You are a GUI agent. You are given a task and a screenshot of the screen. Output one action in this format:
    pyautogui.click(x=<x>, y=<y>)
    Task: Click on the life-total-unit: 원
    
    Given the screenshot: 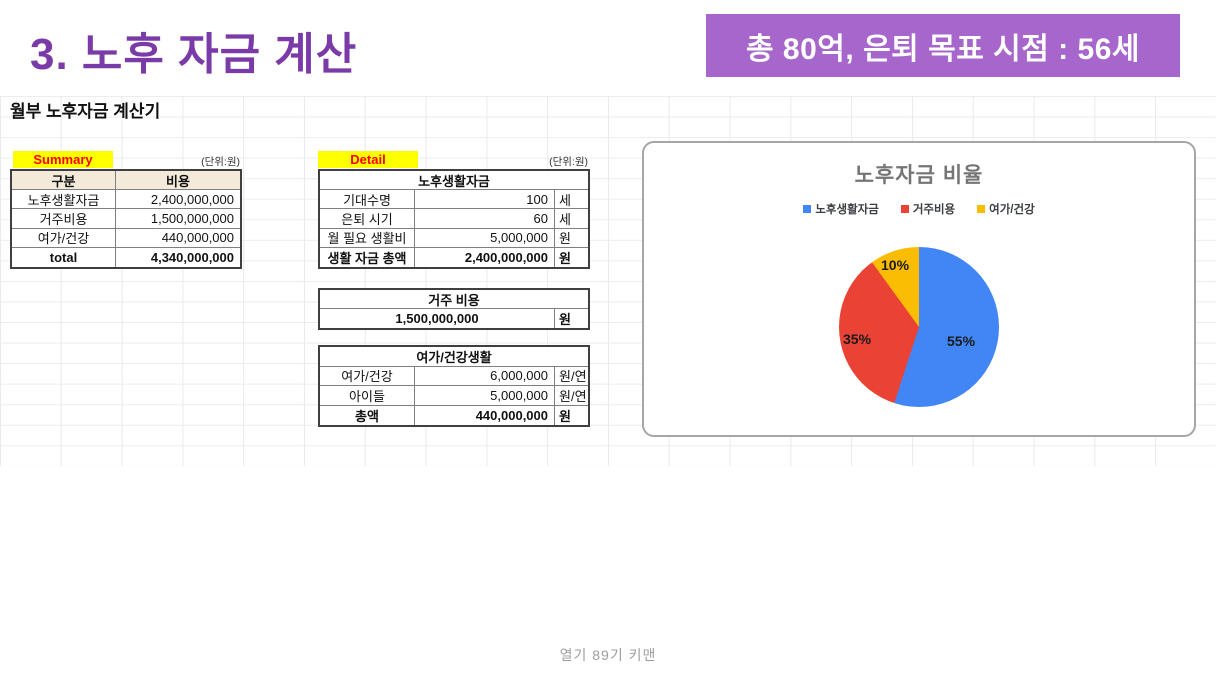 What is the action you would take?
    pyautogui.click(x=565, y=258)
    